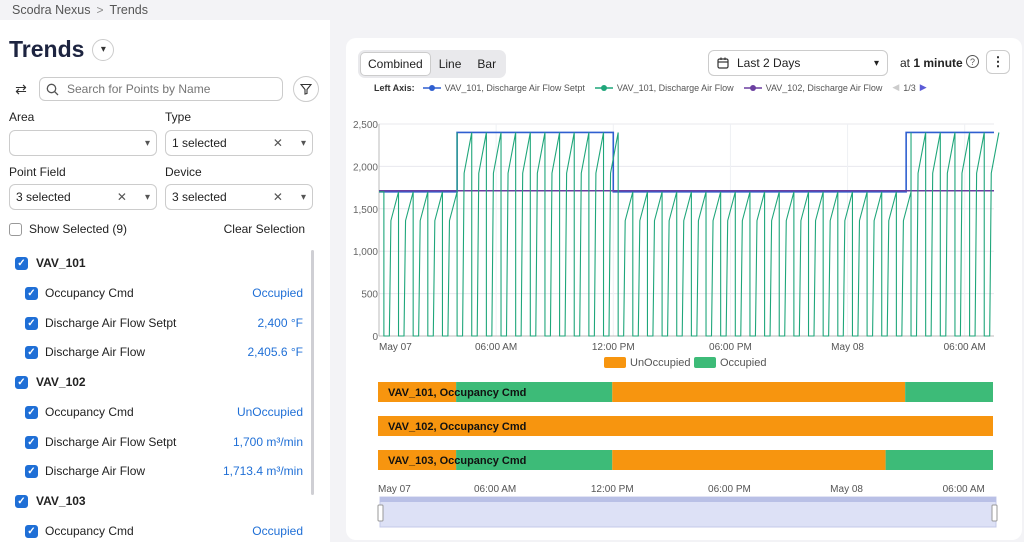 The height and width of the screenshot is (542, 1024). Describe the element at coordinates (450, 64) in the screenshot. I see `view-line-button: Line` at that location.